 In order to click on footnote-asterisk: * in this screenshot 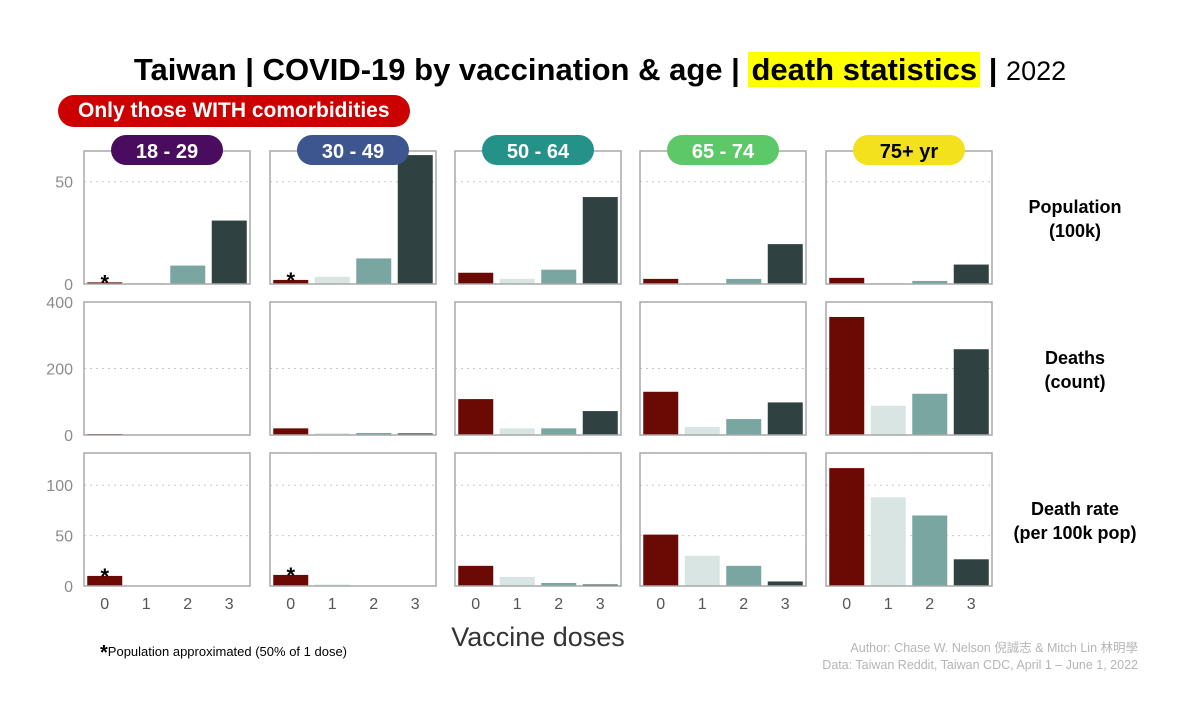, I will do `click(104, 653)`.